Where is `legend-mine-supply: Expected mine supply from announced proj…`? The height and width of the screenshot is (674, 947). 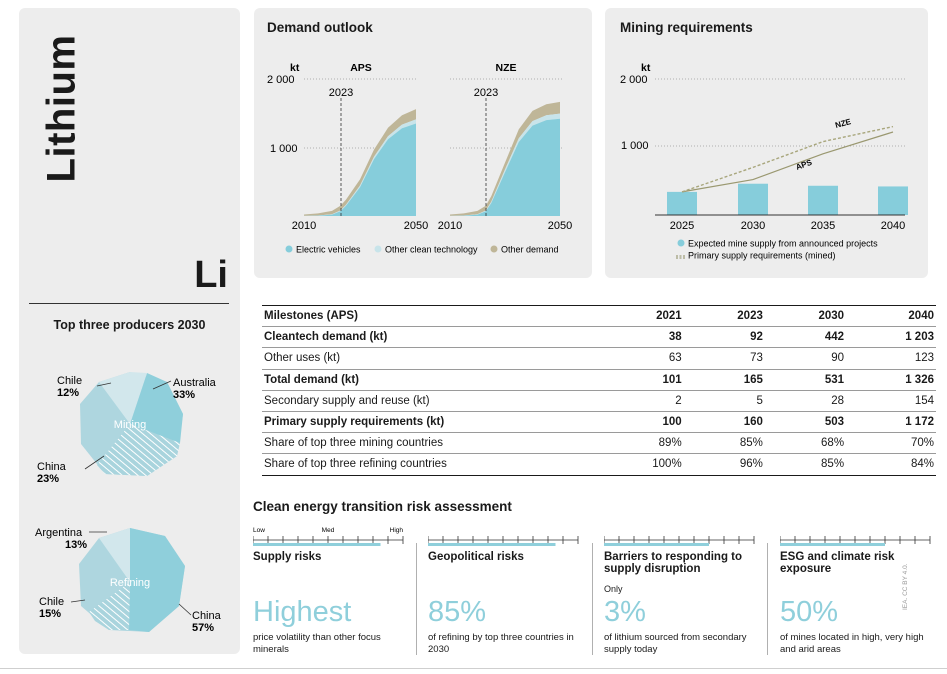 legend-mine-supply: Expected mine supply from announced proj… is located at coordinates (783, 244).